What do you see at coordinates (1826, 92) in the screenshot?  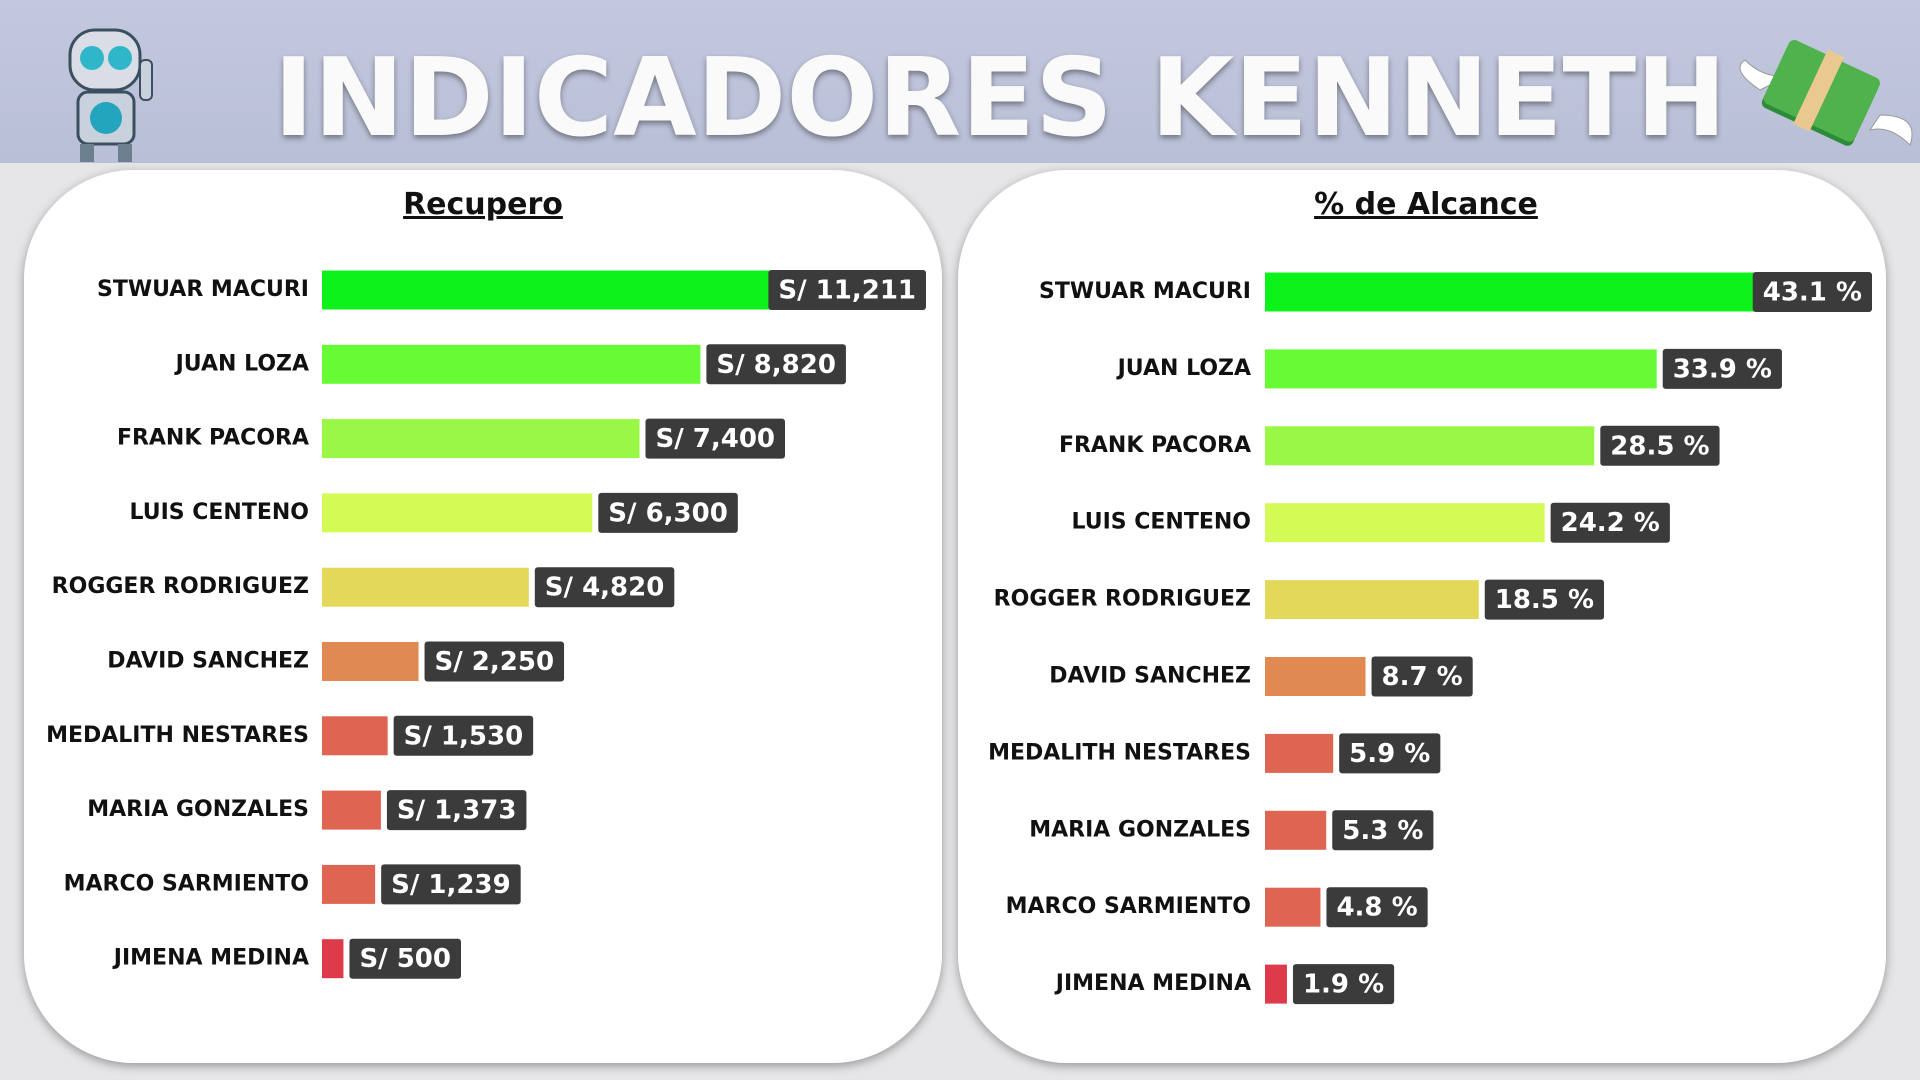 I see `money-icon` at bounding box center [1826, 92].